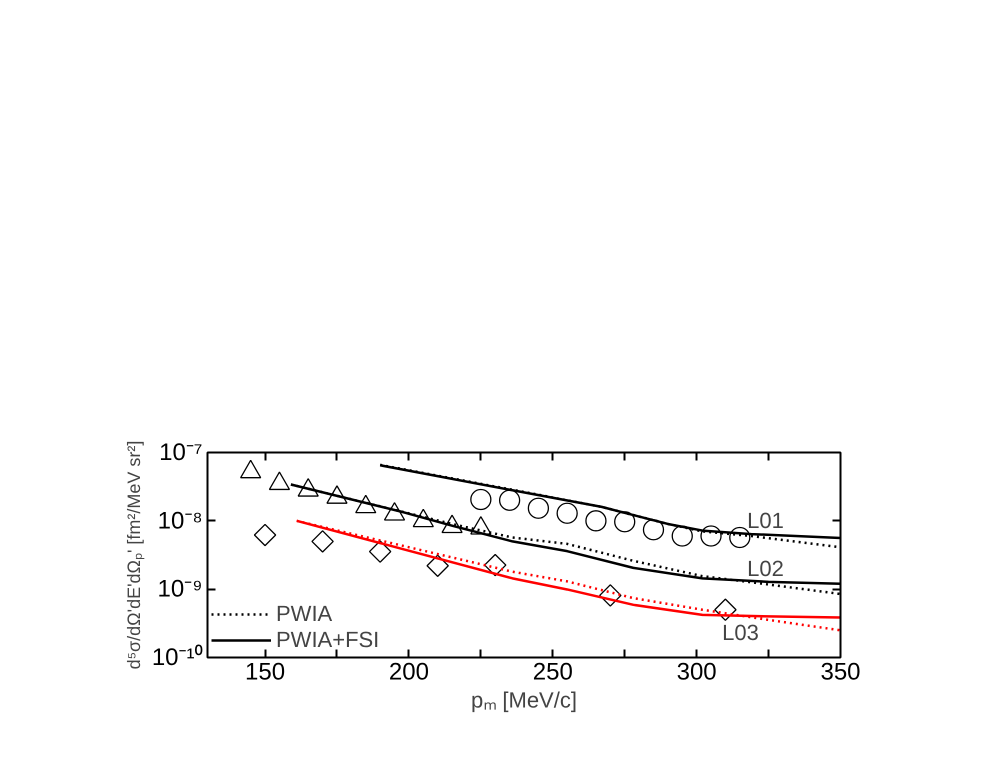 This screenshot has width=981, height=763. I want to click on y-tick-label: 10⁻⁸, so click(180, 520).